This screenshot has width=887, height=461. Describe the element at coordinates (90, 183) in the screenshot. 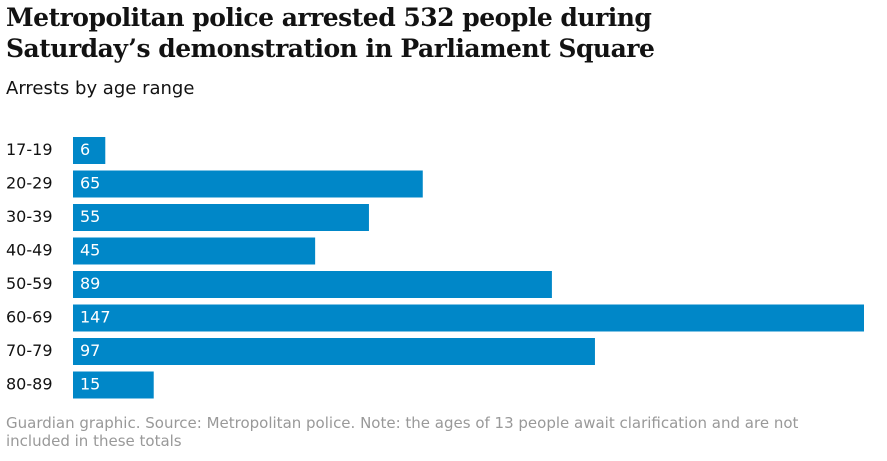

I see `value-label: 65` at that location.